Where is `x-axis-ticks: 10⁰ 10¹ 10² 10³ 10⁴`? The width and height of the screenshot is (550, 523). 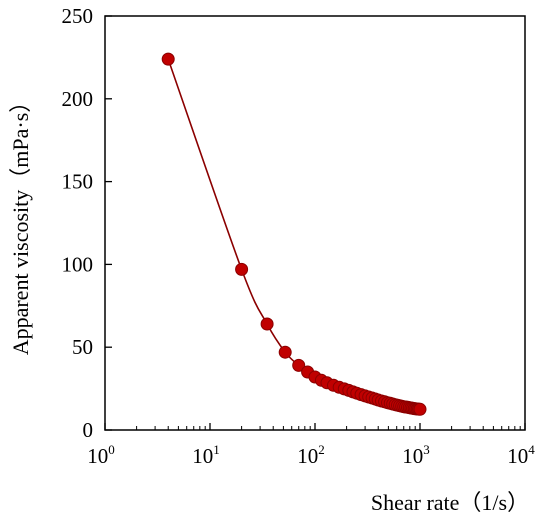 x-axis-ticks: 10⁰ 10¹ 10² 10³ 10⁴ is located at coordinates (311, 445).